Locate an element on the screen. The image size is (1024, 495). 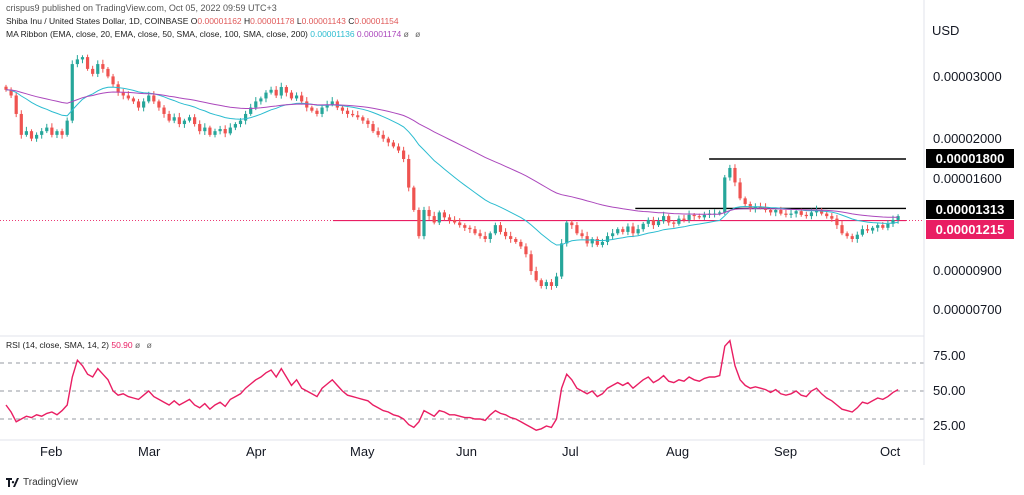
tradingview-logo-icon is located at coordinates (13, 482).